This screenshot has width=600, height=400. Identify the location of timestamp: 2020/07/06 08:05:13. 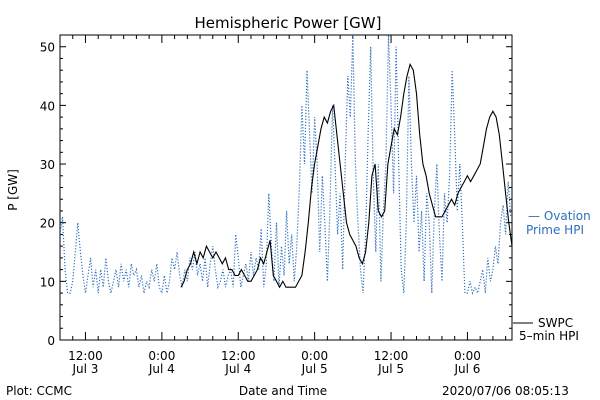
(505, 391).